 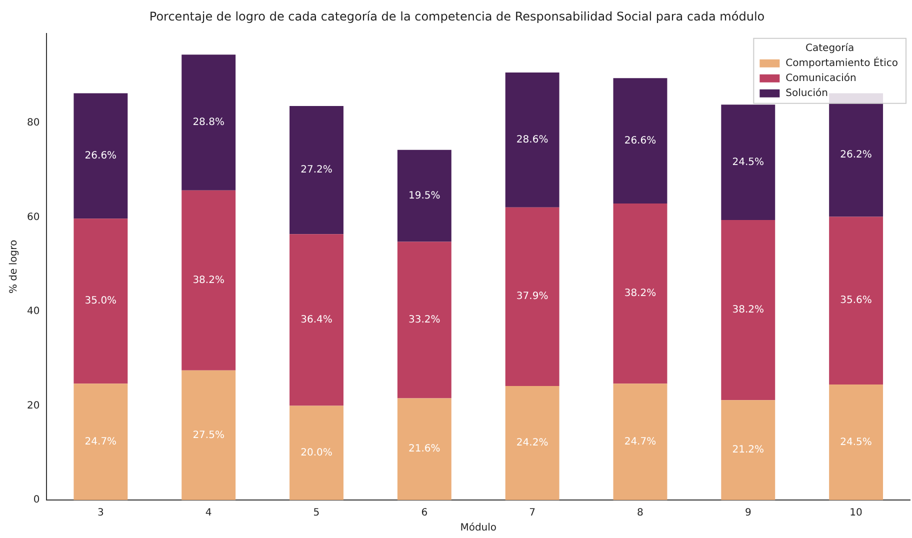 I want to click on data-label: 24.2%, so click(x=532, y=443).